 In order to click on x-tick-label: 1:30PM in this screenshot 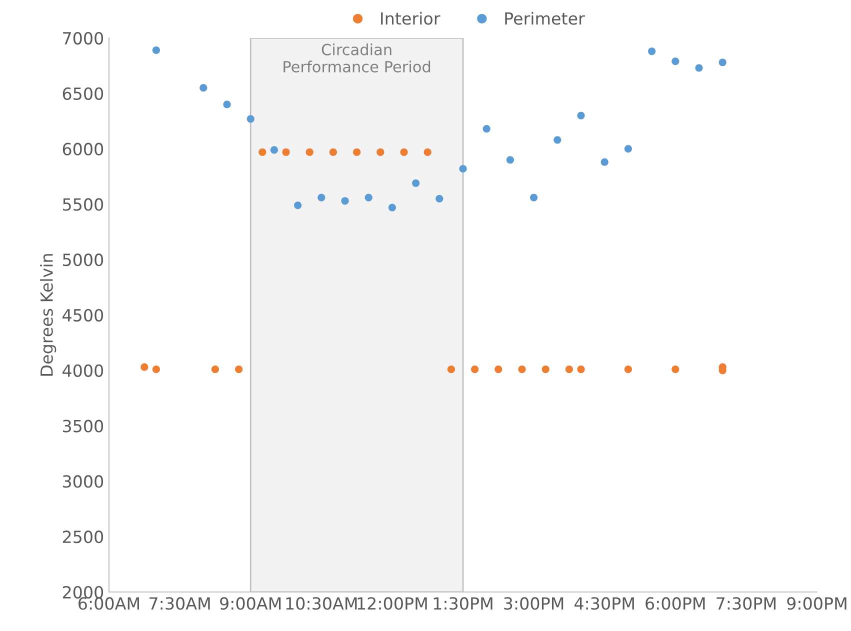, I will do `click(463, 603)`.